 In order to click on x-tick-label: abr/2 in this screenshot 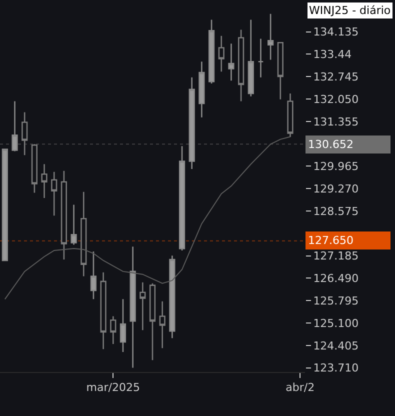, I will do `click(300, 387)`.